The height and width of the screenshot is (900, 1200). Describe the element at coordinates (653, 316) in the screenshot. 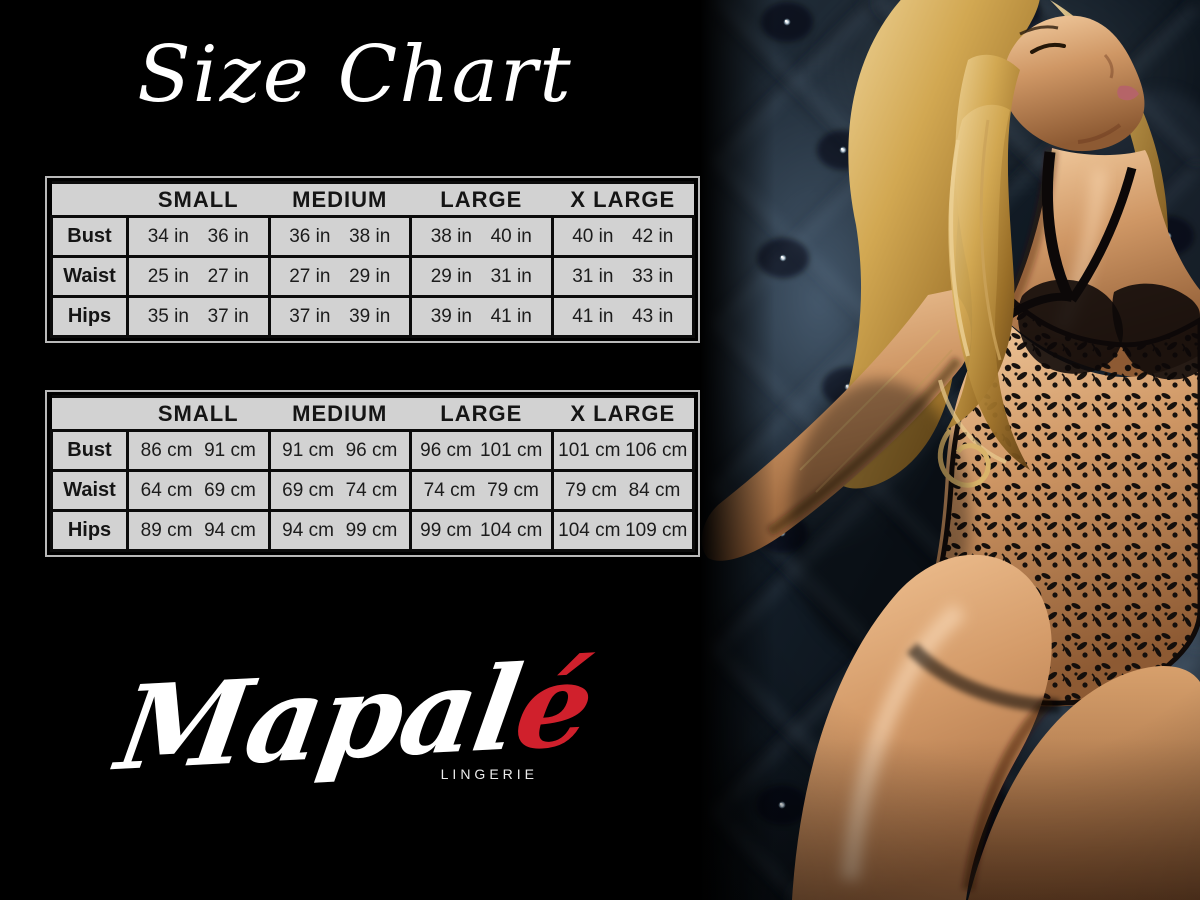

I see `size-value: 43 in` at that location.